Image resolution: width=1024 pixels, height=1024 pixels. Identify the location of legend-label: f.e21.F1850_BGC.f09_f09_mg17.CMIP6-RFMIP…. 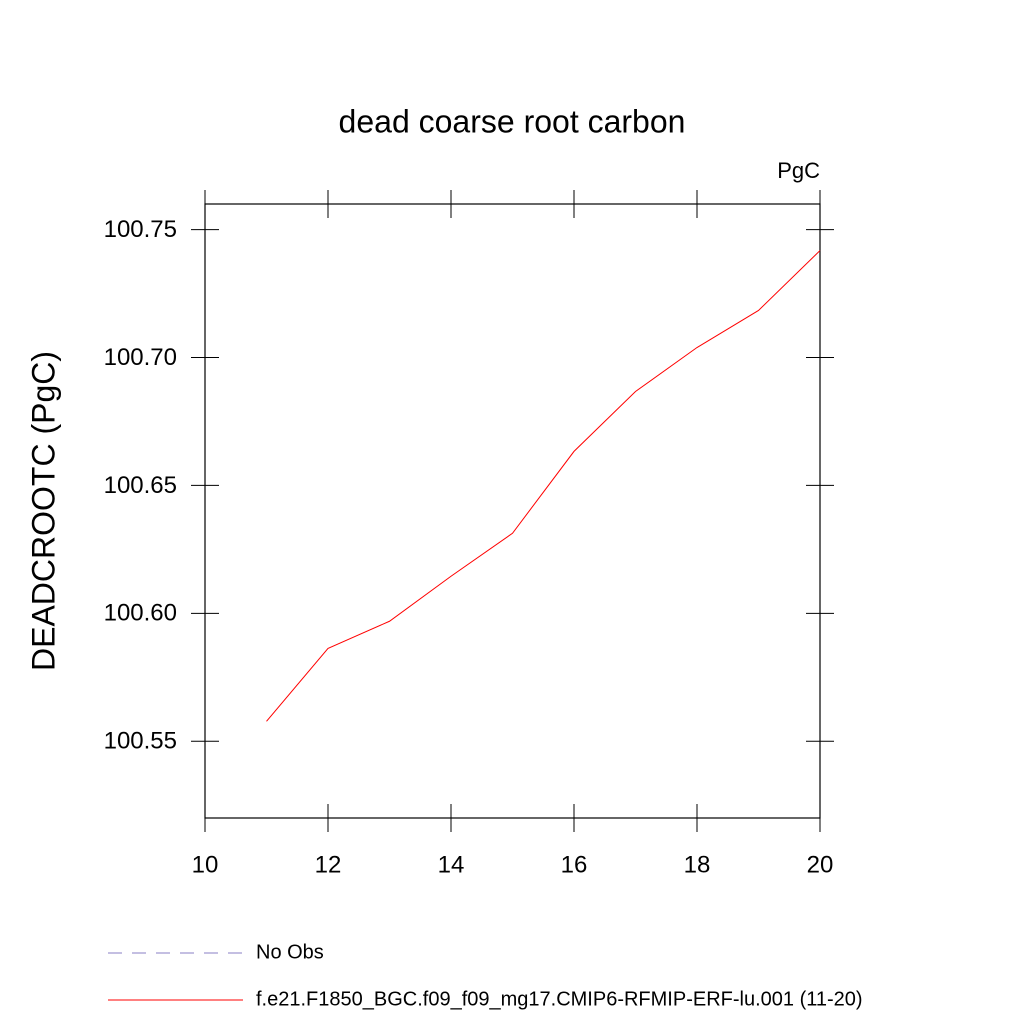
(559, 999).